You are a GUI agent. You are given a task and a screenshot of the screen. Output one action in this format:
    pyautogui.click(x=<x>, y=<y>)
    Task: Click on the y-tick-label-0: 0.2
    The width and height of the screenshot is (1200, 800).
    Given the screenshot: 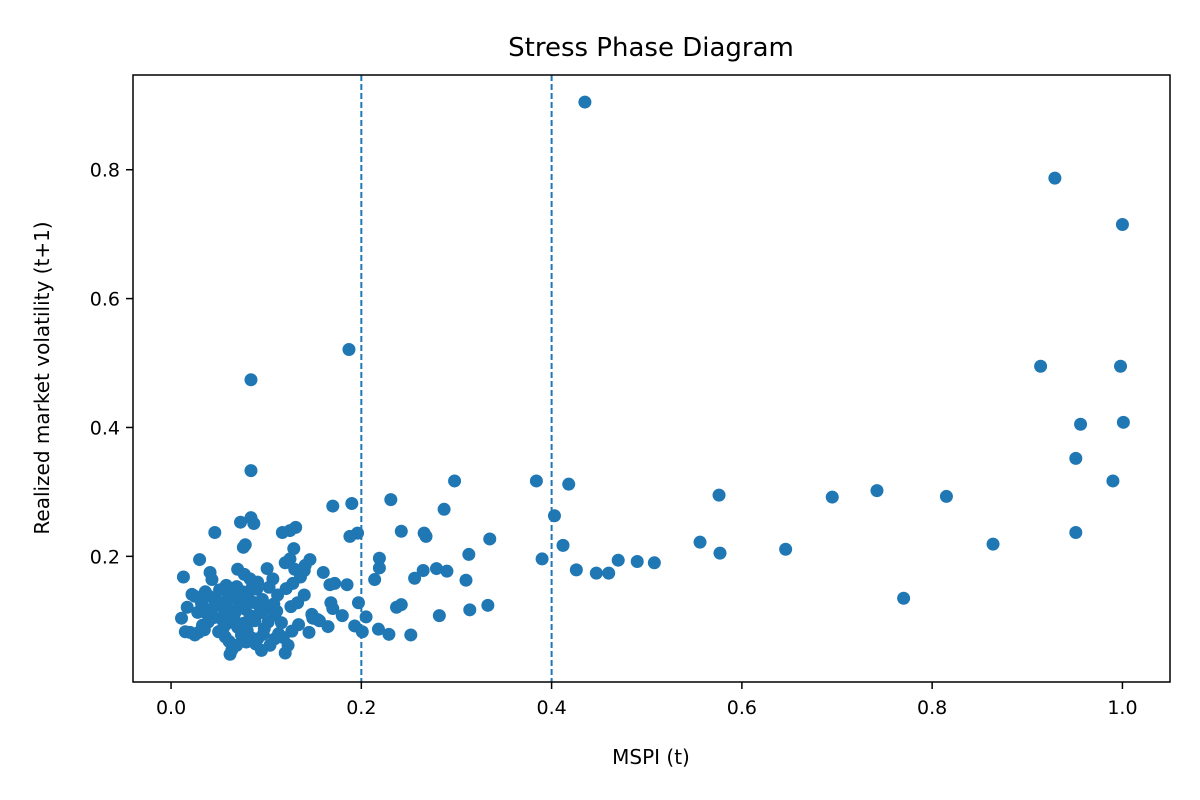 What is the action you would take?
    pyautogui.click(x=105, y=557)
    